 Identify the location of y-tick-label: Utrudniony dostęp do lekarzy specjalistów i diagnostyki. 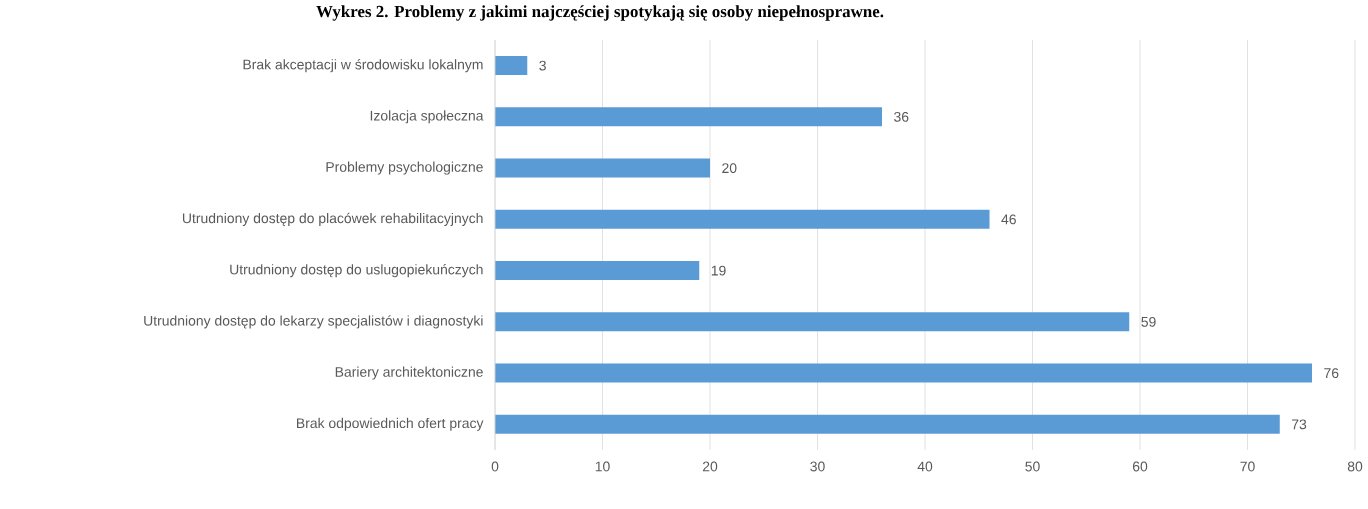
(313, 322).